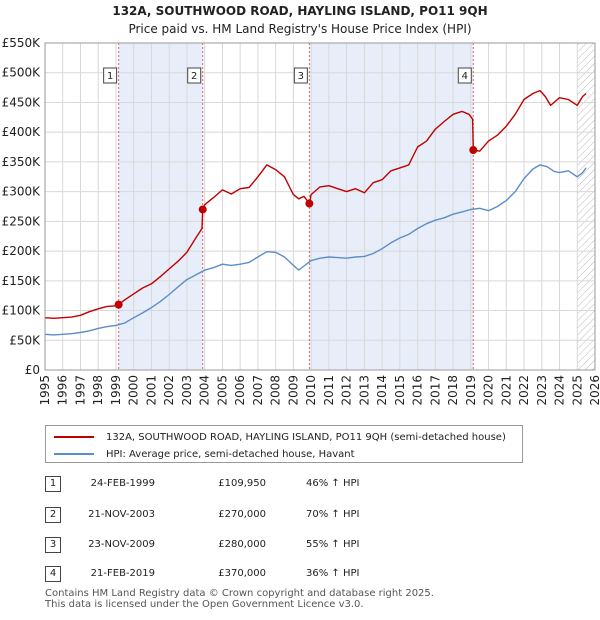  I want to click on sale-number-badge: 4, so click(53, 574).